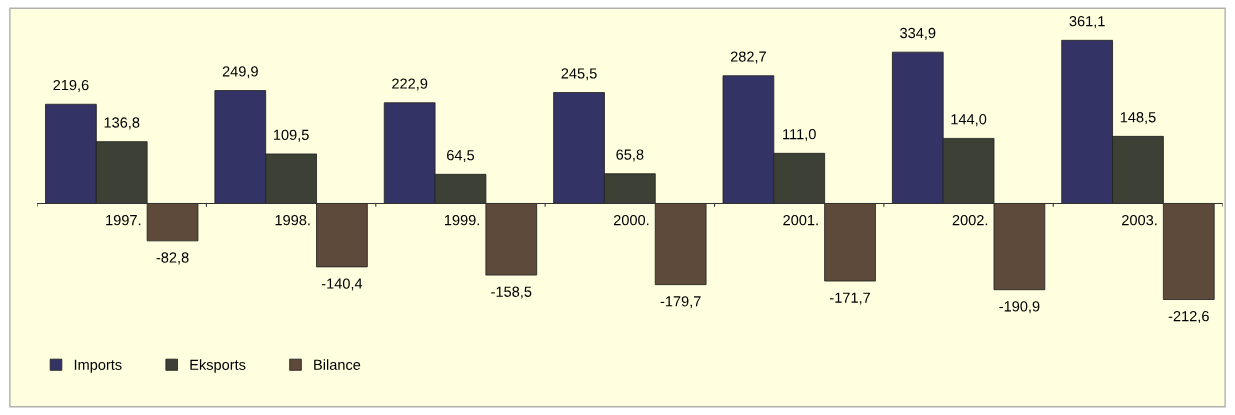  What do you see at coordinates (579, 74) in the screenshot?
I see `data-label: 245,5` at bounding box center [579, 74].